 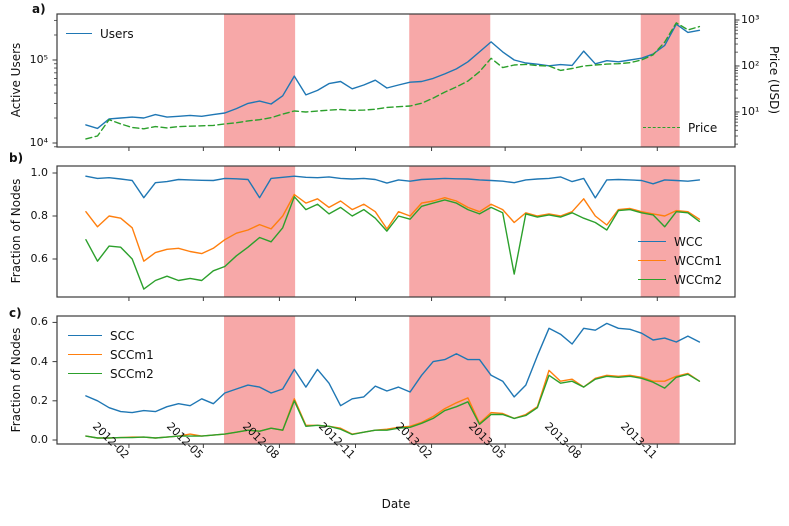 I want to click on panel-c-letter: c), so click(x=15, y=313).